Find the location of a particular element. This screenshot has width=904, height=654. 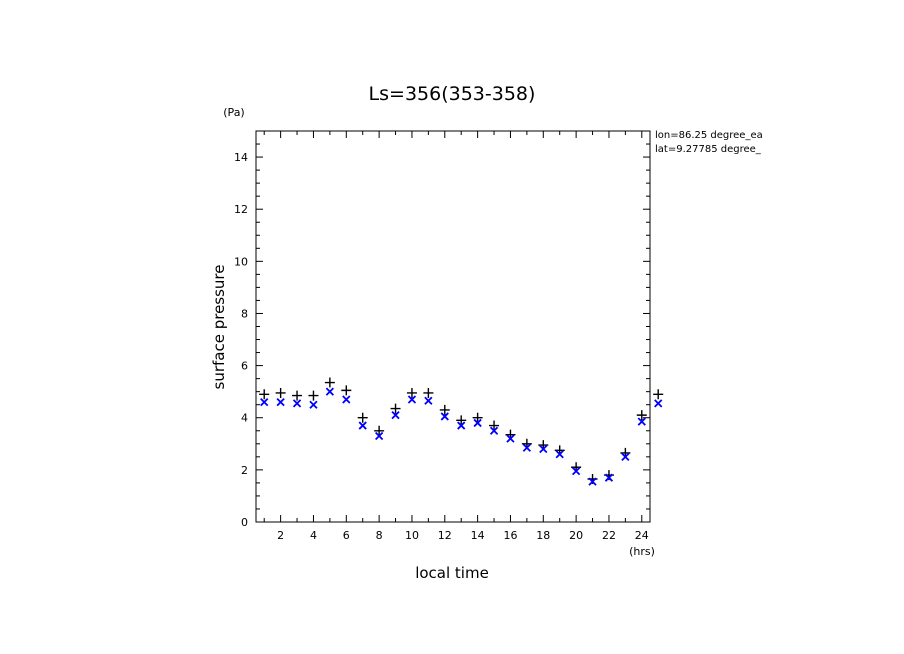

x-tick-label: 16 is located at coordinates (510, 535).